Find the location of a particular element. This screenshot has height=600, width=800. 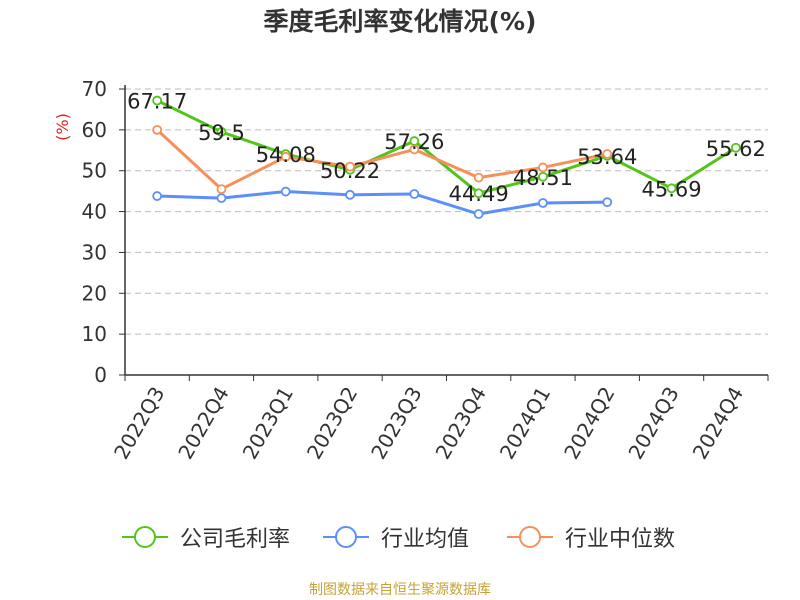

x-tick-label: 2024Q3 is located at coordinates (653, 423).